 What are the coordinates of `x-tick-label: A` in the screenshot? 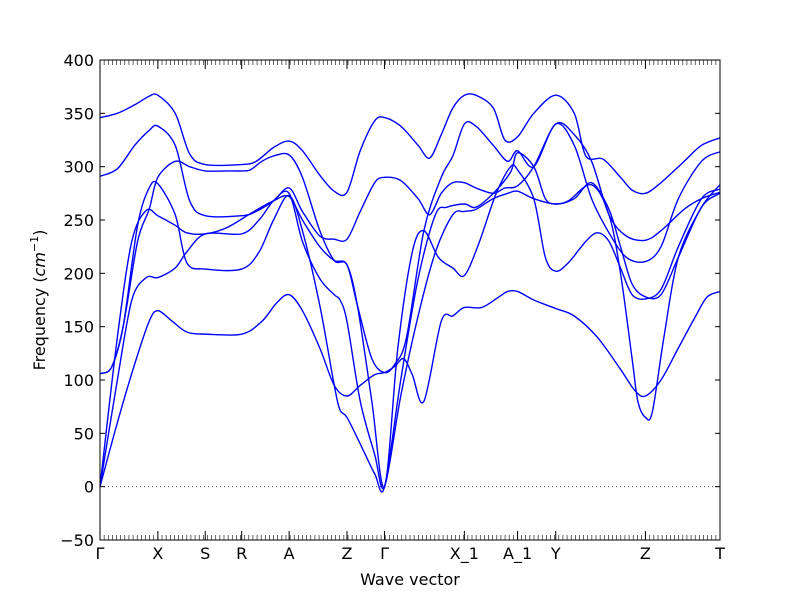 It's located at (289, 553).